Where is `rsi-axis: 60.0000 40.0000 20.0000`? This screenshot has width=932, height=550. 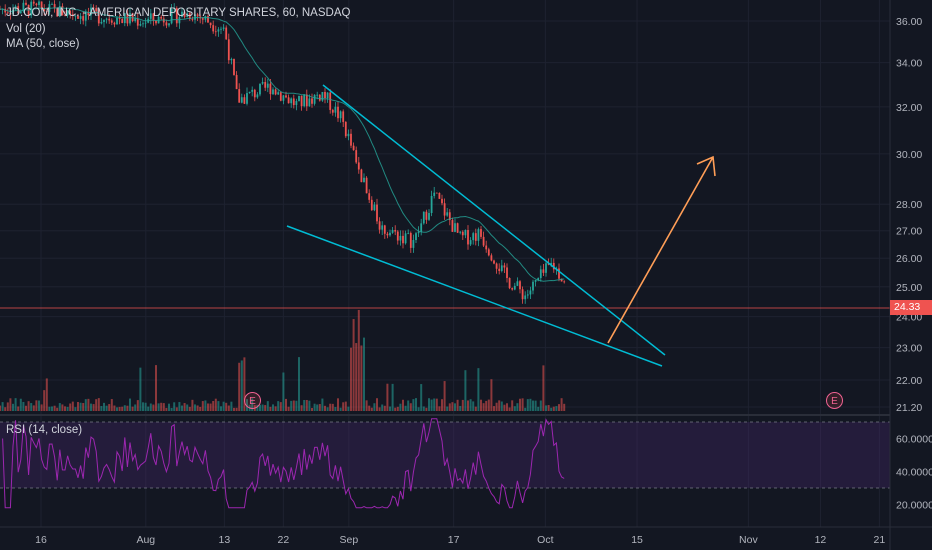 rsi-axis: 60.0000 40.0000 20.0000 is located at coordinates (914, 473).